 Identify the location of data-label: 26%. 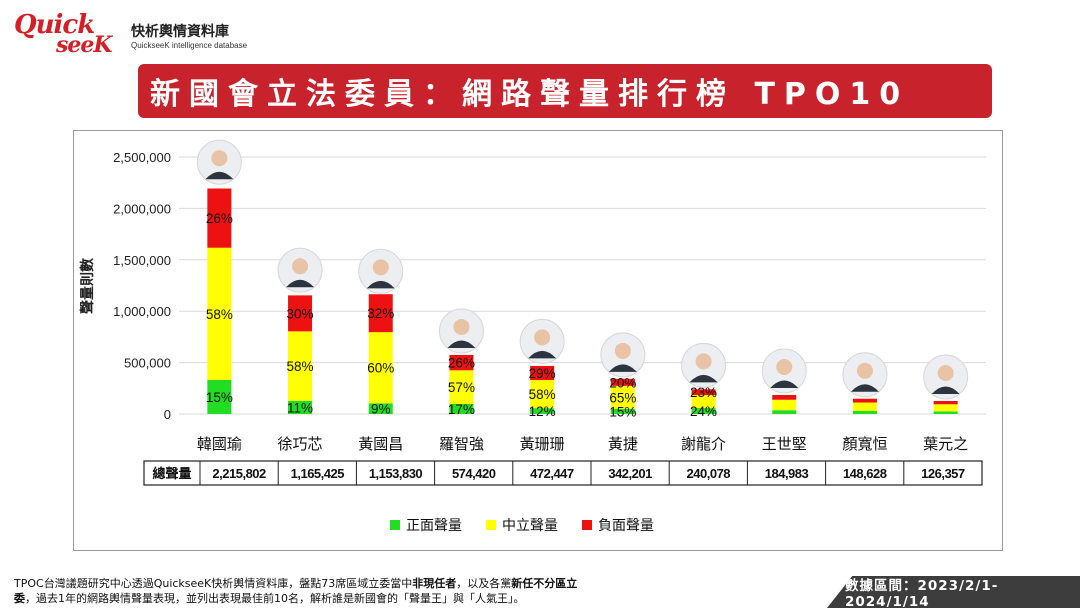
(219, 218).